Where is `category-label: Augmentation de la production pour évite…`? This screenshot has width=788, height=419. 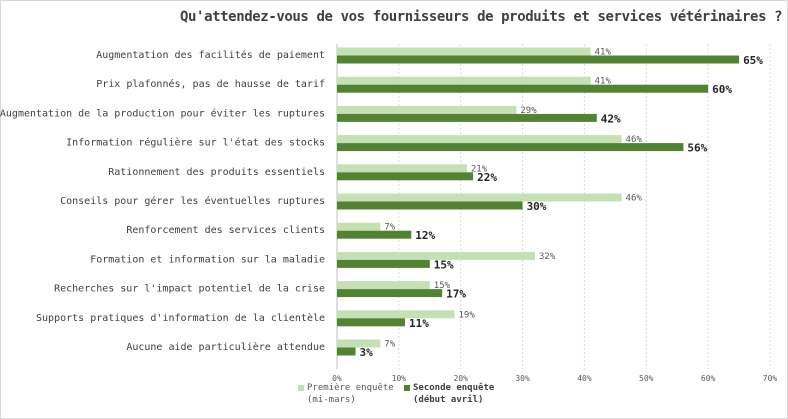
category-label: Augmentation de la production pour évite… is located at coordinates (162, 113).